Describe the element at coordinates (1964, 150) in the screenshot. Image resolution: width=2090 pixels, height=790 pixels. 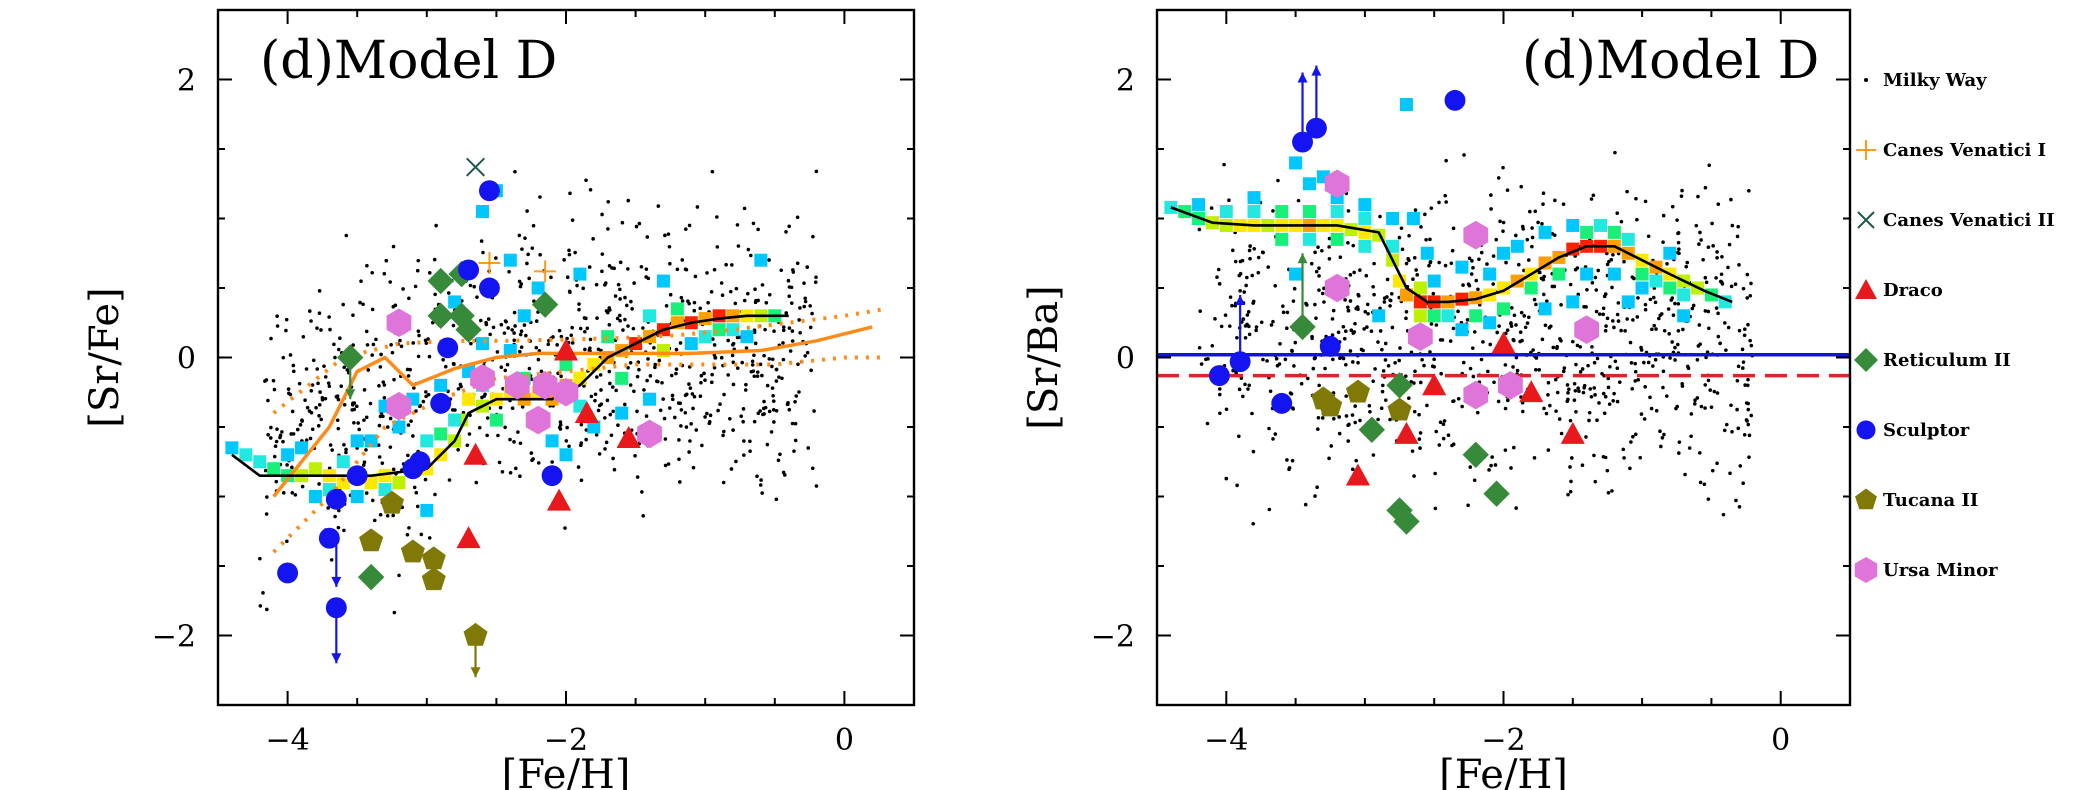
I see `legend-label: Canes Venatici I` at that location.